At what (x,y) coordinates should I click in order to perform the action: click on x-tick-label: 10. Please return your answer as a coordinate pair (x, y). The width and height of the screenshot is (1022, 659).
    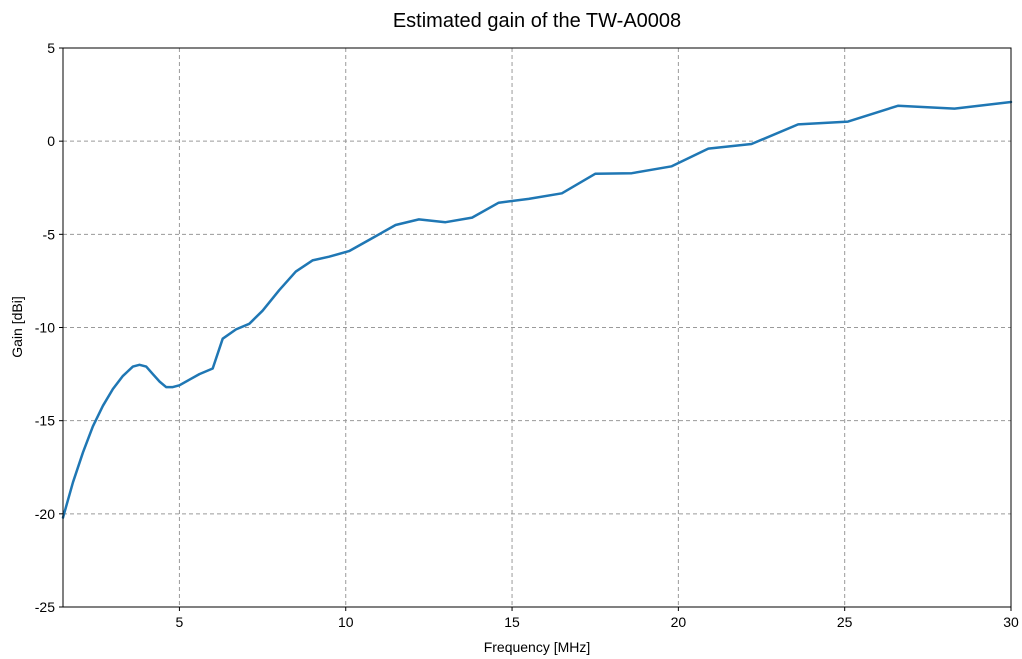
    Looking at the image, I should click on (346, 622).